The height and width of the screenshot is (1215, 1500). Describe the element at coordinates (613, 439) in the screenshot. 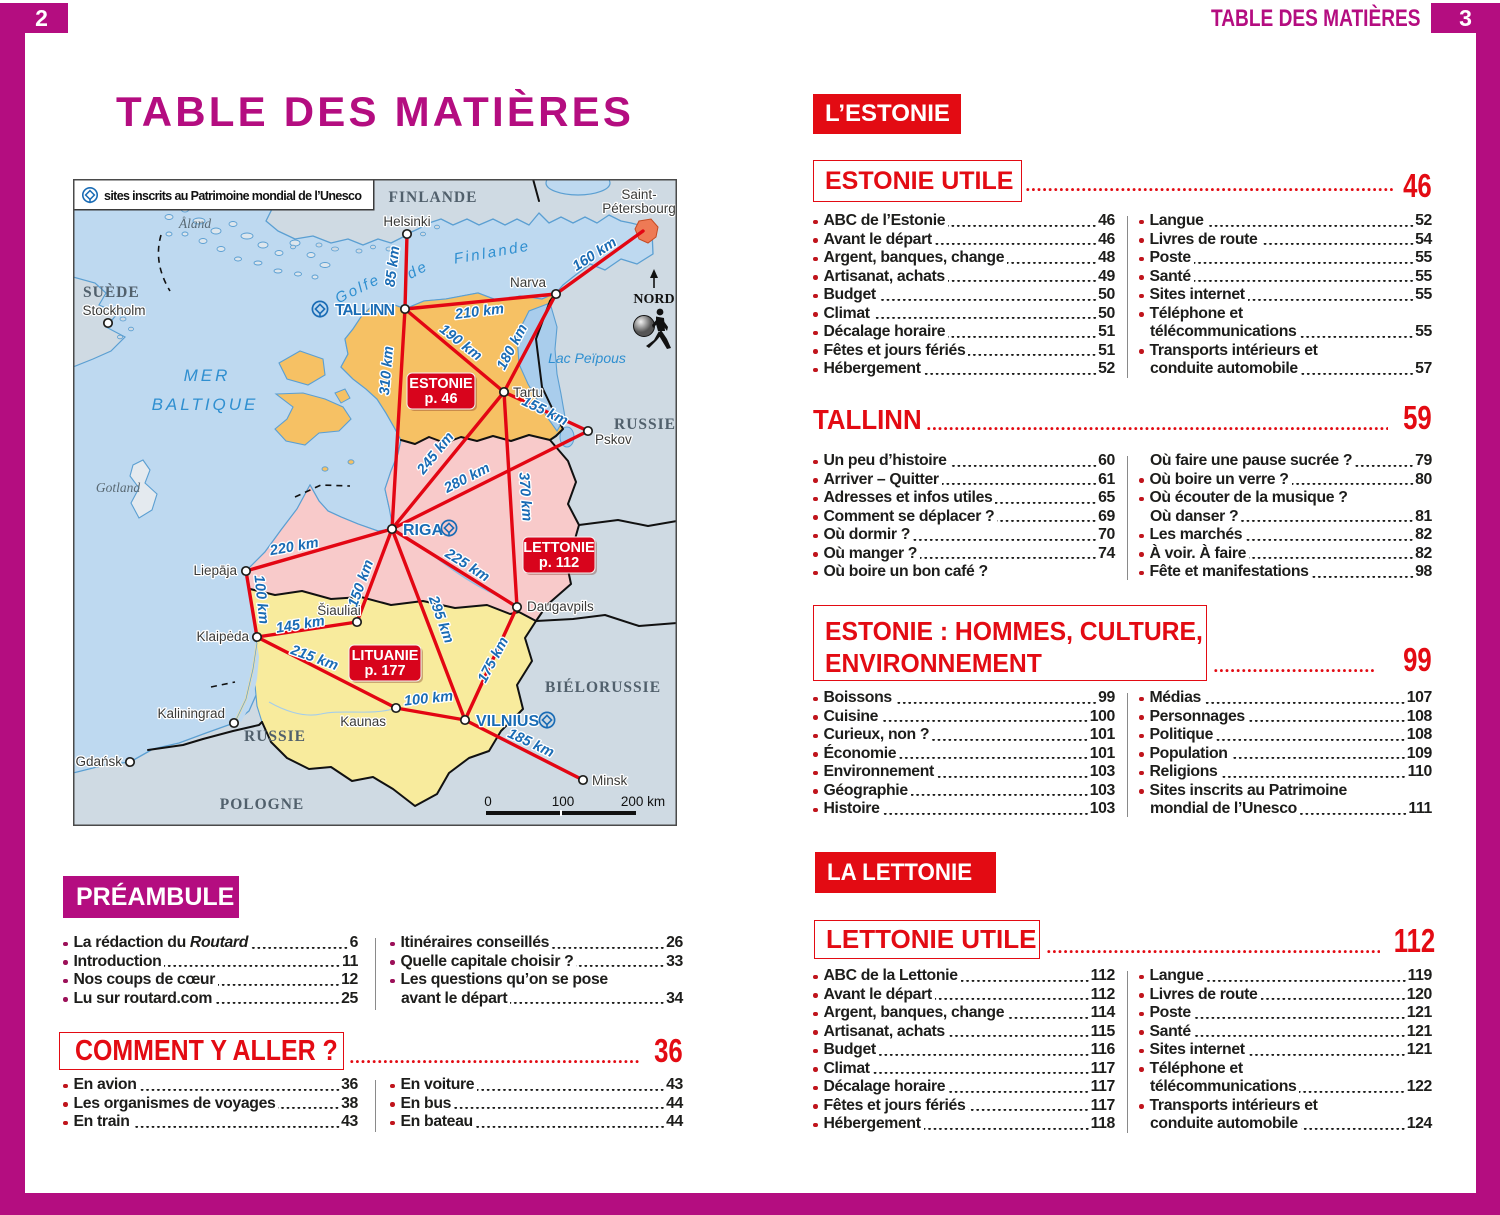

I see `svg-text: Pskov` at that location.